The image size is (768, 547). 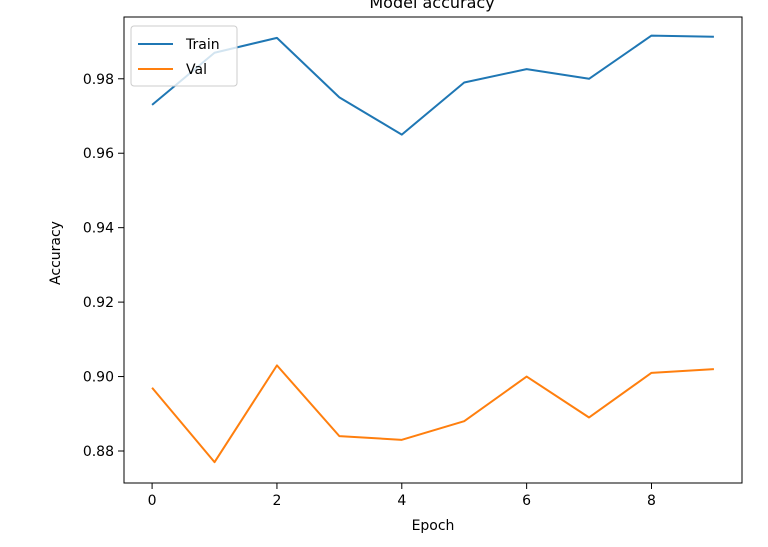 What do you see at coordinates (196, 70) in the screenshot?
I see `legend-val-label: Val` at bounding box center [196, 70].